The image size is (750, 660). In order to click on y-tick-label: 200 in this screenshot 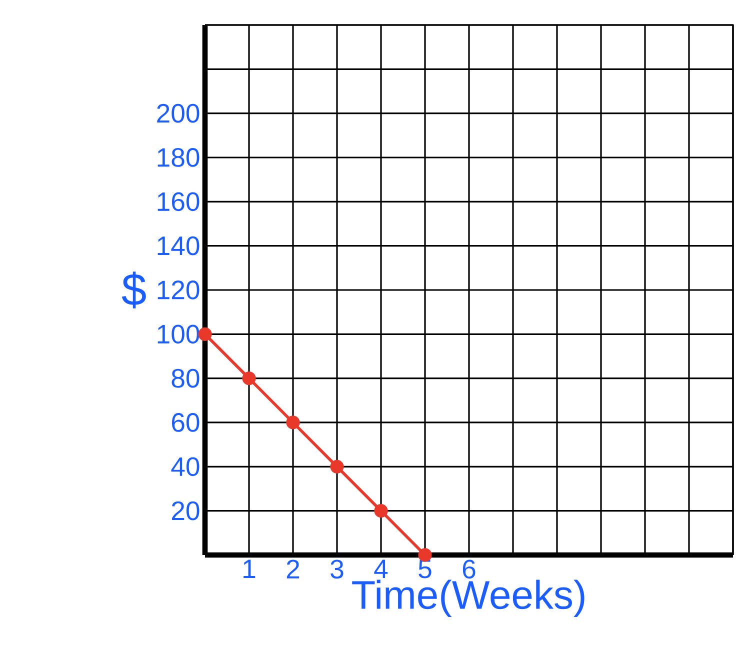, I will do `click(178, 113)`.